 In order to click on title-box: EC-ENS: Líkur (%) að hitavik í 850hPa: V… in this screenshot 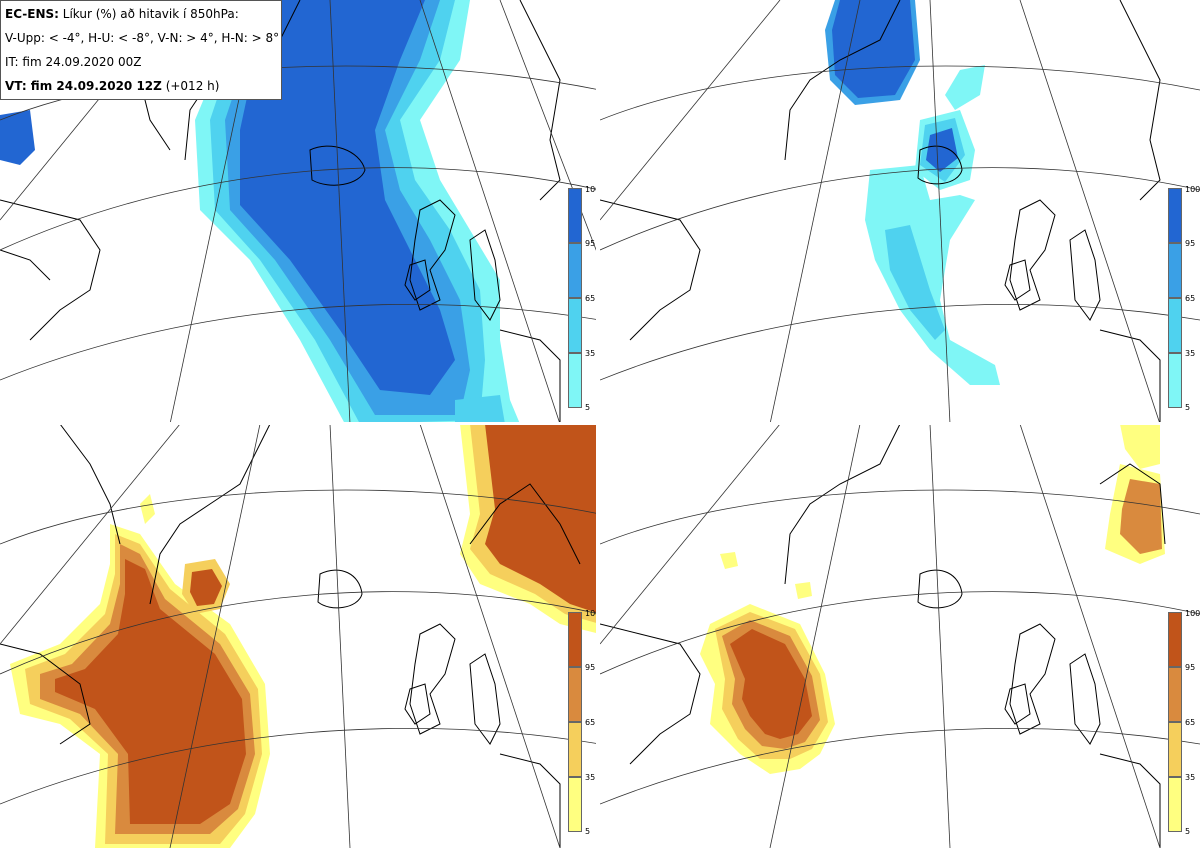, I will do `click(141, 50)`.